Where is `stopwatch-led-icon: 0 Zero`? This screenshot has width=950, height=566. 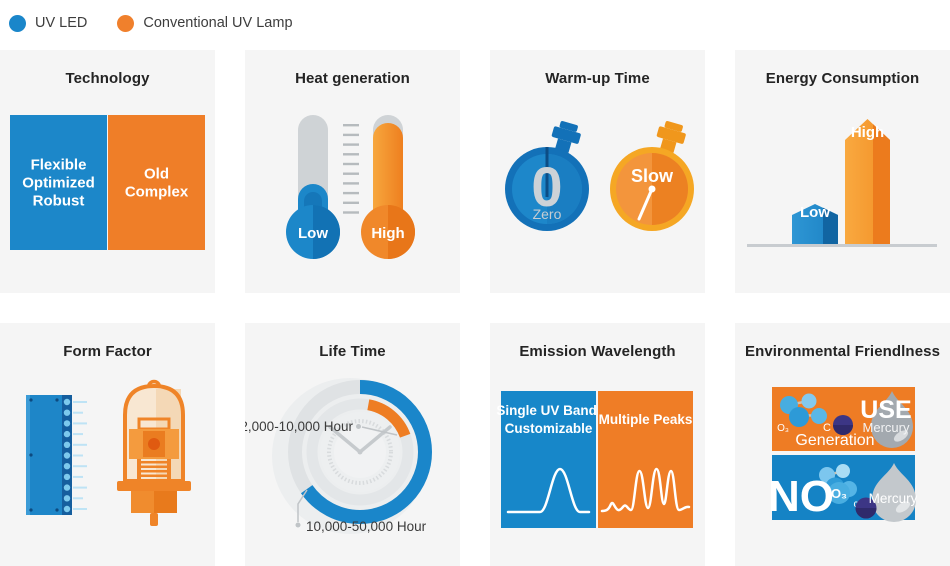
stopwatch-led-icon: 0 Zero is located at coordinates (547, 176).